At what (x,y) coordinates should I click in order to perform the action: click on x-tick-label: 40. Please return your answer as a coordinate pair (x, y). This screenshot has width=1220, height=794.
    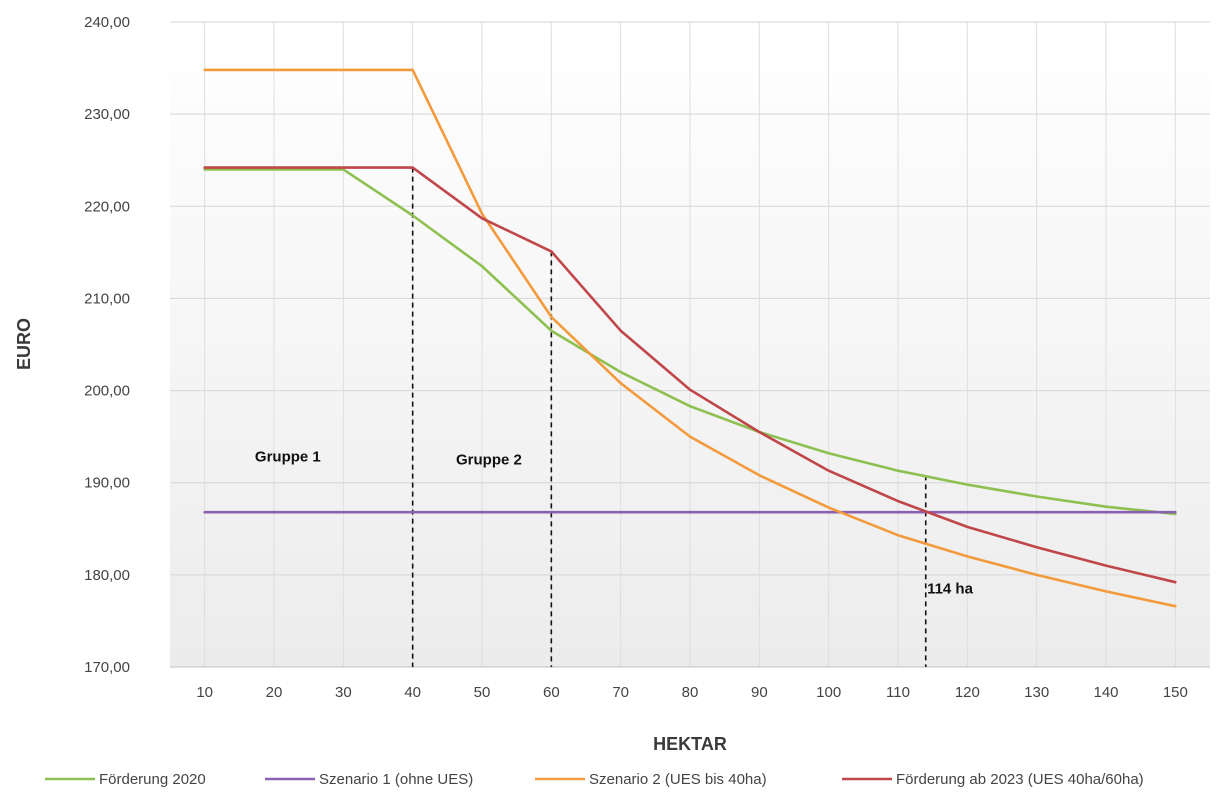
    Looking at the image, I should click on (412, 692).